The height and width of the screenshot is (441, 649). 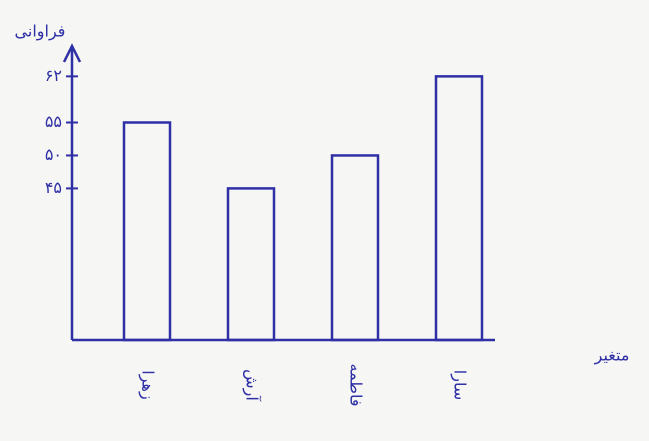 I want to click on x-axis-label: متغیر, so click(x=612, y=356).